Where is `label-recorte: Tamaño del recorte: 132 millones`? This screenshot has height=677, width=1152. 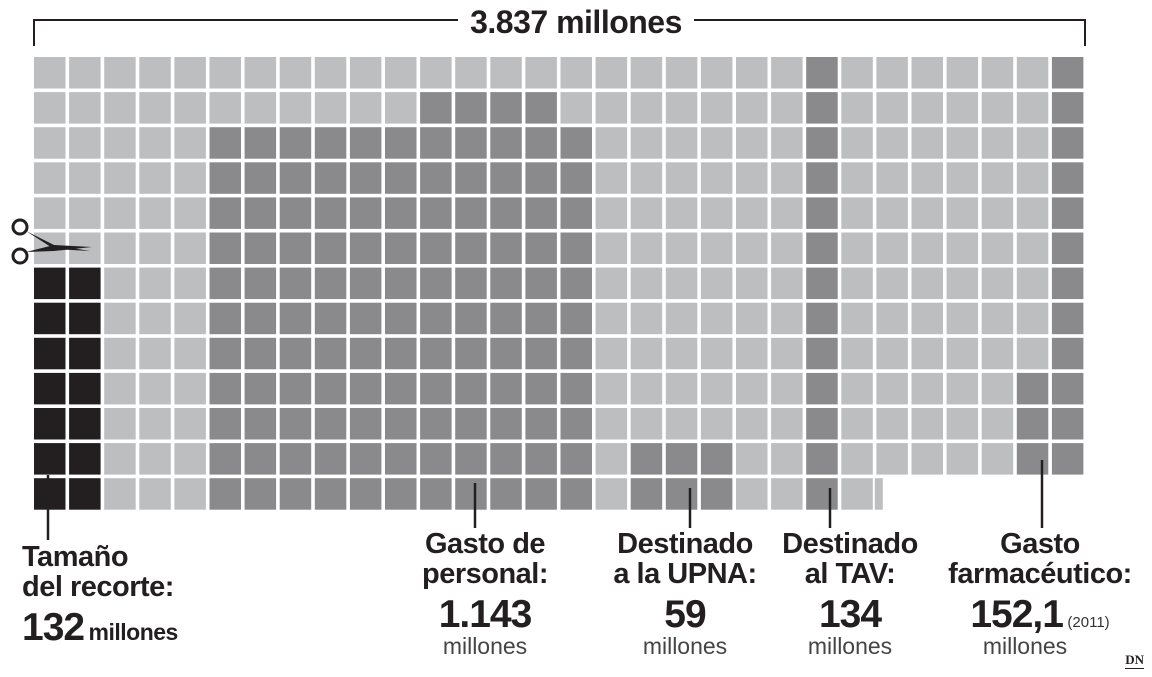 label-recorte: Tamaño del recorte: 132 millones is located at coordinates (100, 595).